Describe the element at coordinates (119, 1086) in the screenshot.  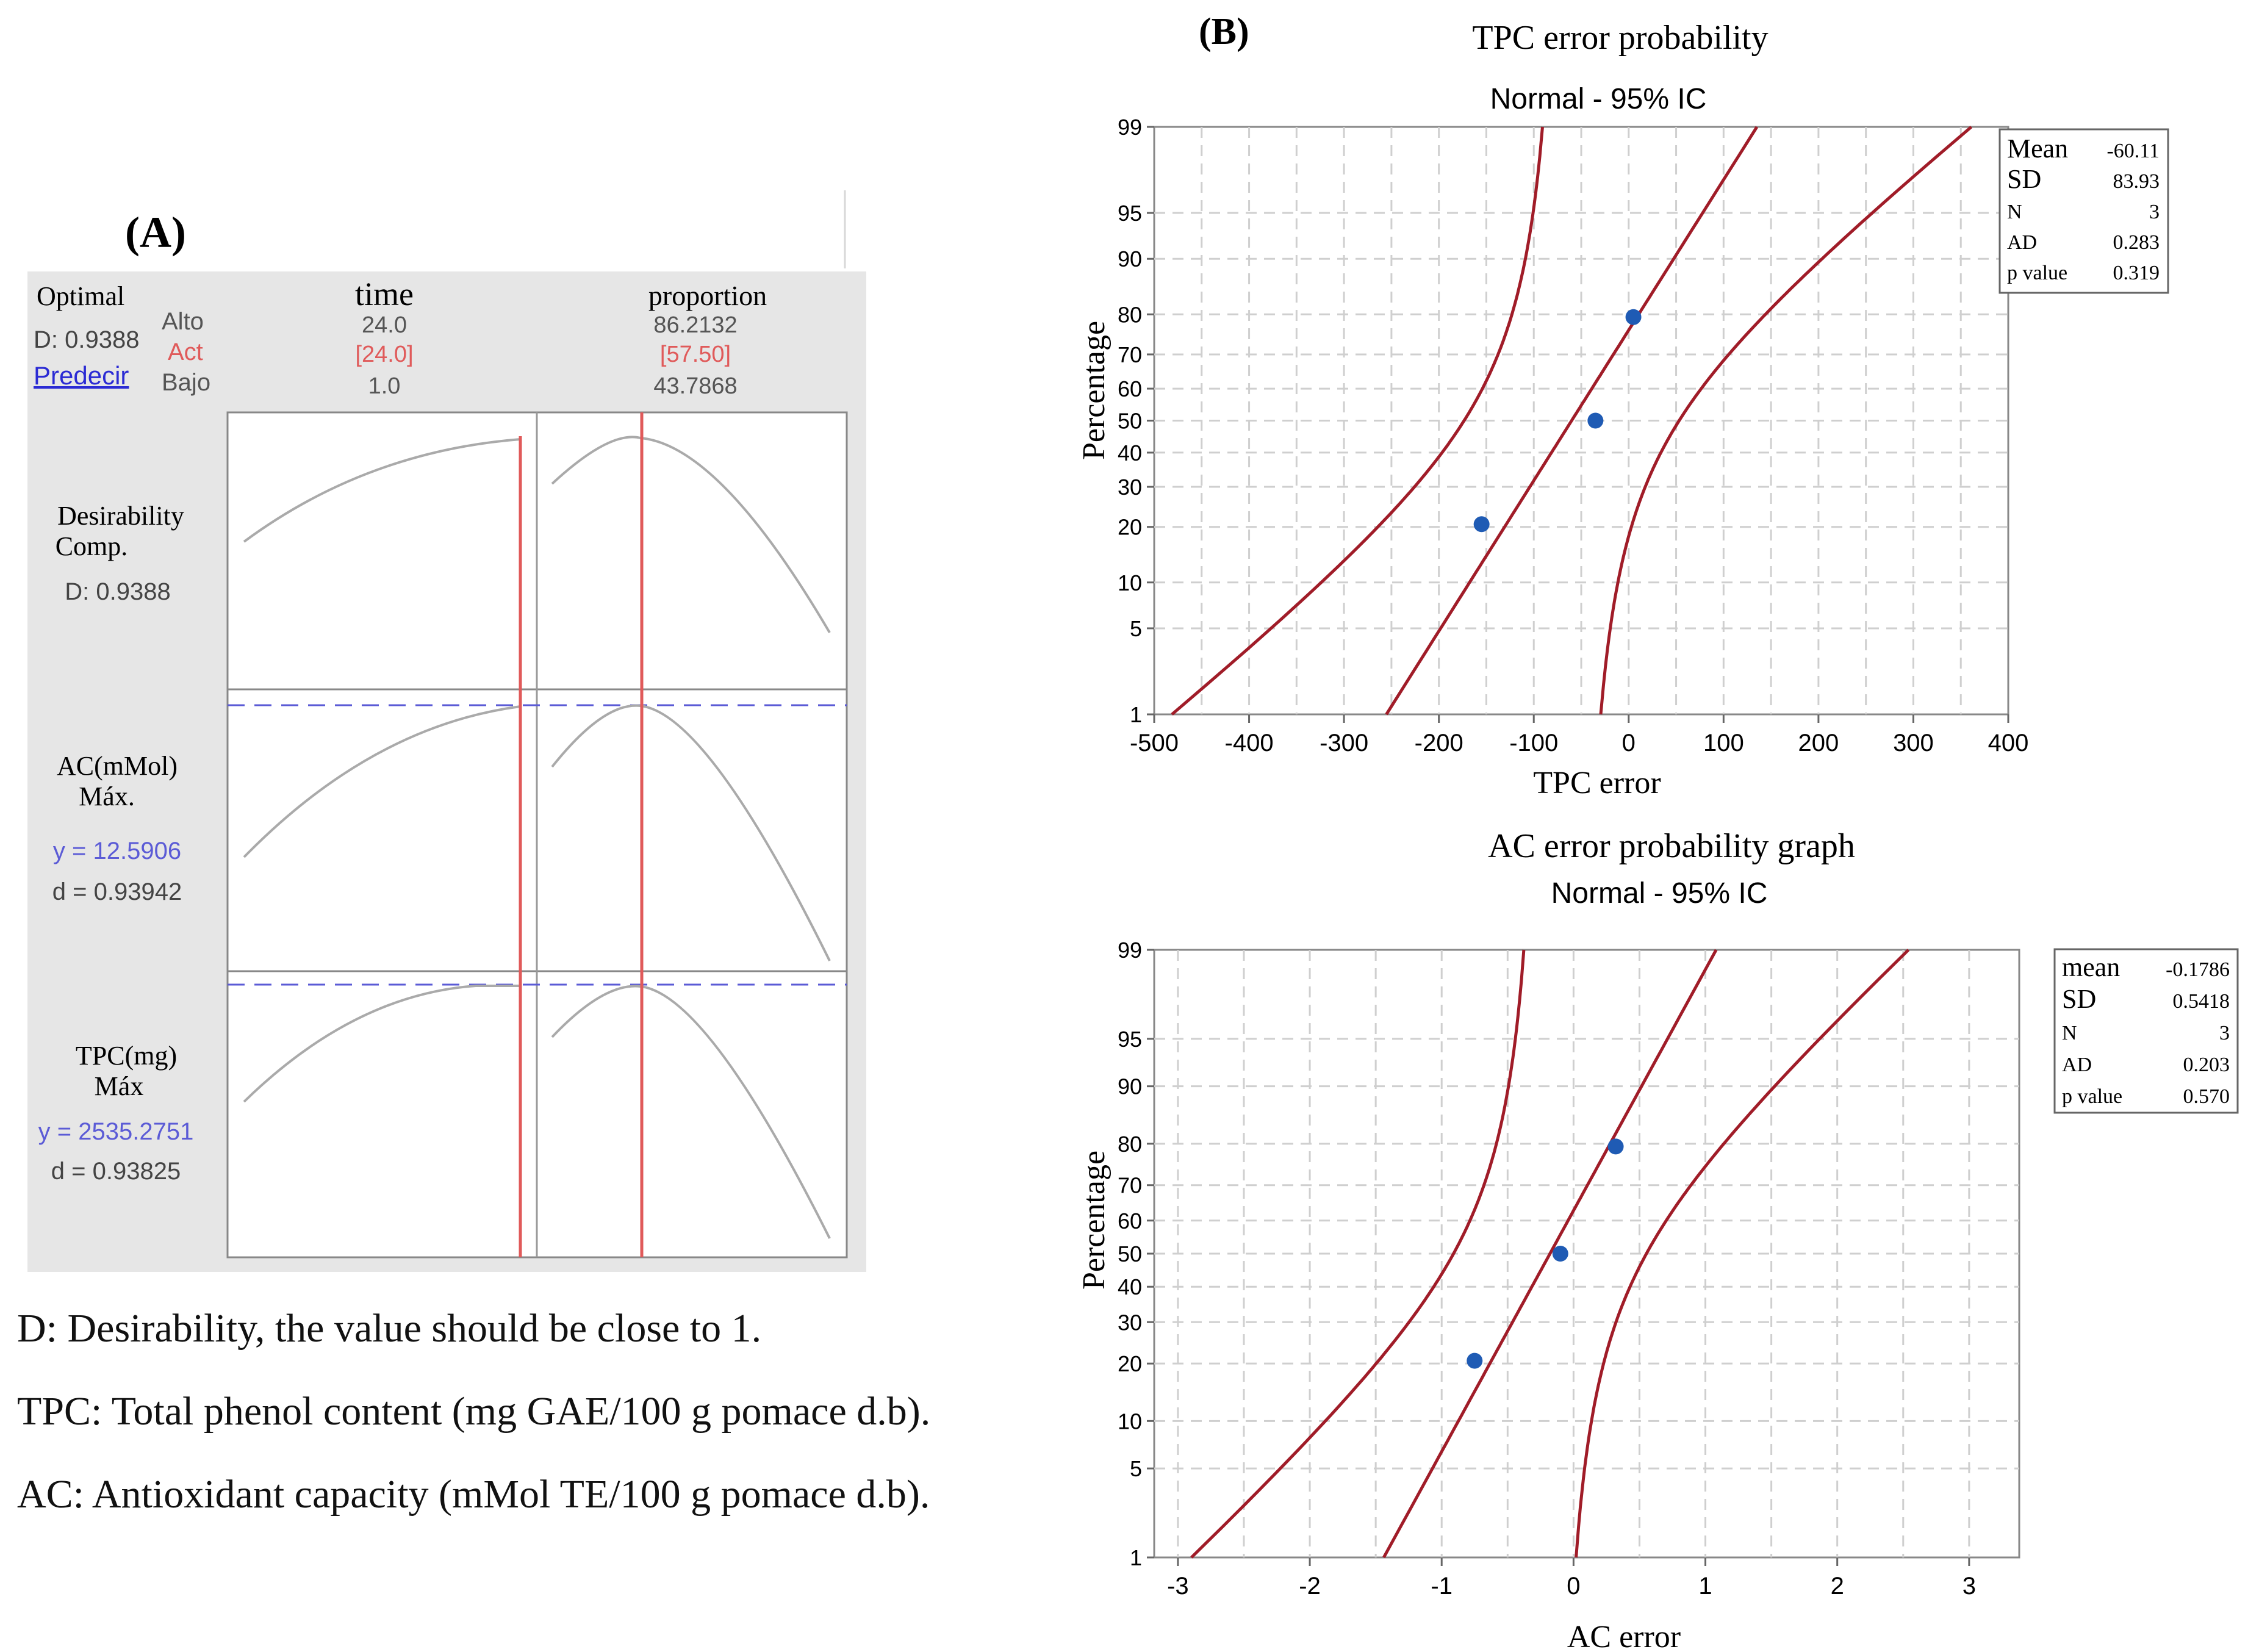
I see `row-tpc-sub: Máx` at that location.